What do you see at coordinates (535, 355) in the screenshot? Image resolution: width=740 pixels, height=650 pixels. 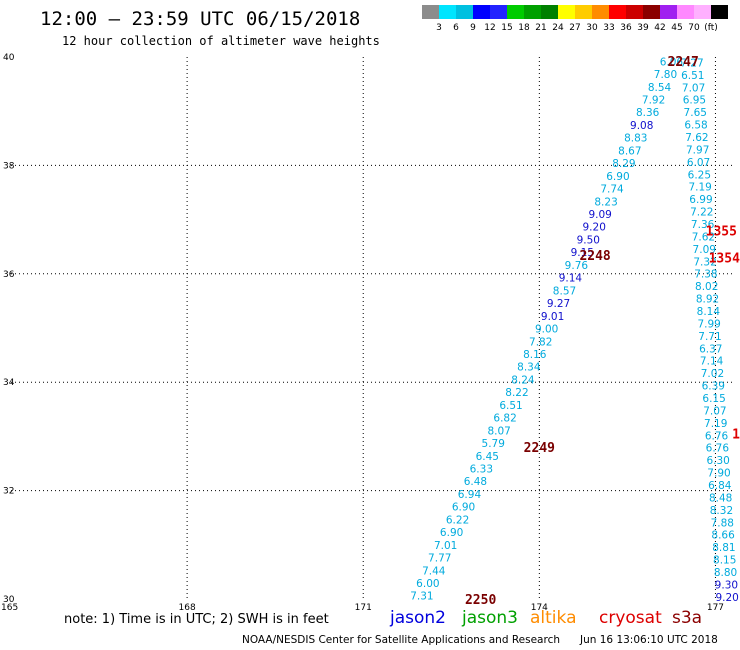 I see `wave-height-value: 8.16` at bounding box center [535, 355].